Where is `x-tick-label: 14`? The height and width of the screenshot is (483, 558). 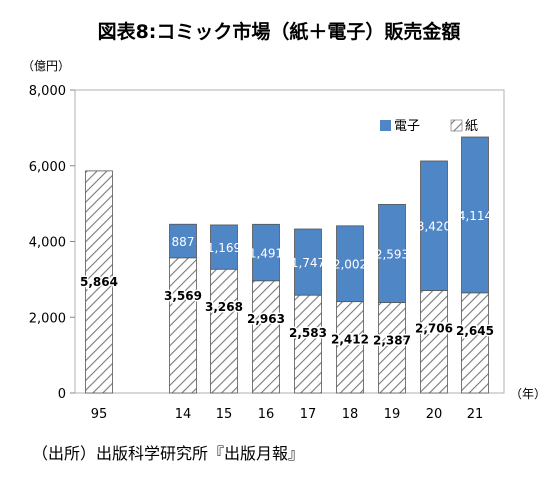
x-tick-label: 14 is located at coordinates (183, 414).